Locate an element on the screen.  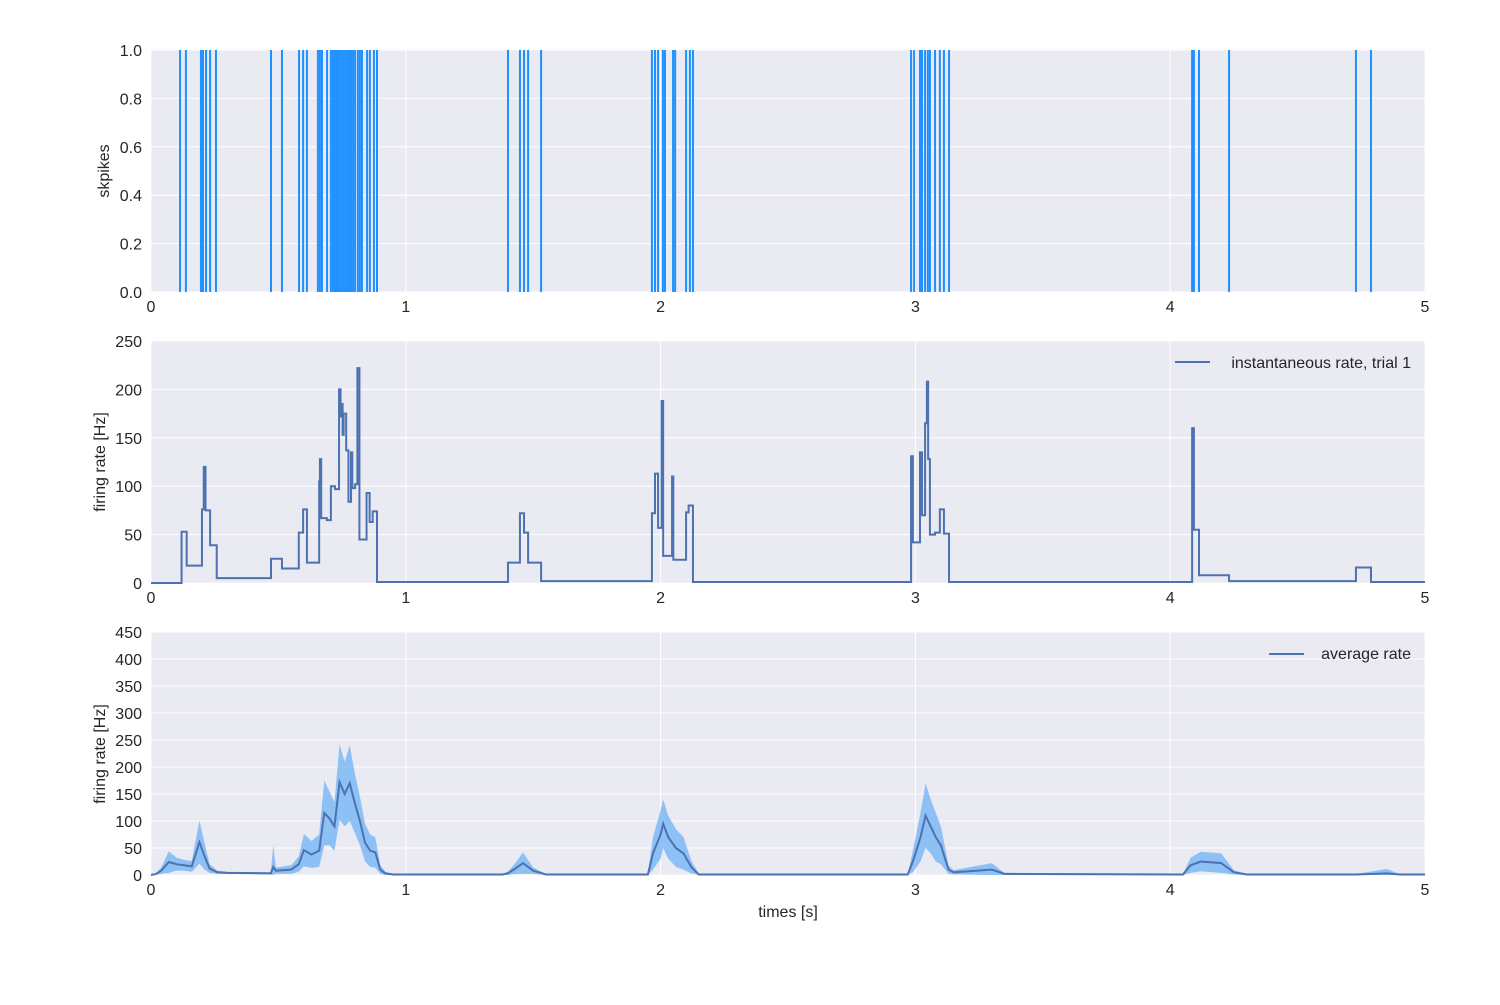
ylabel-spikes: skpikes is located at coordinates (104, 170).